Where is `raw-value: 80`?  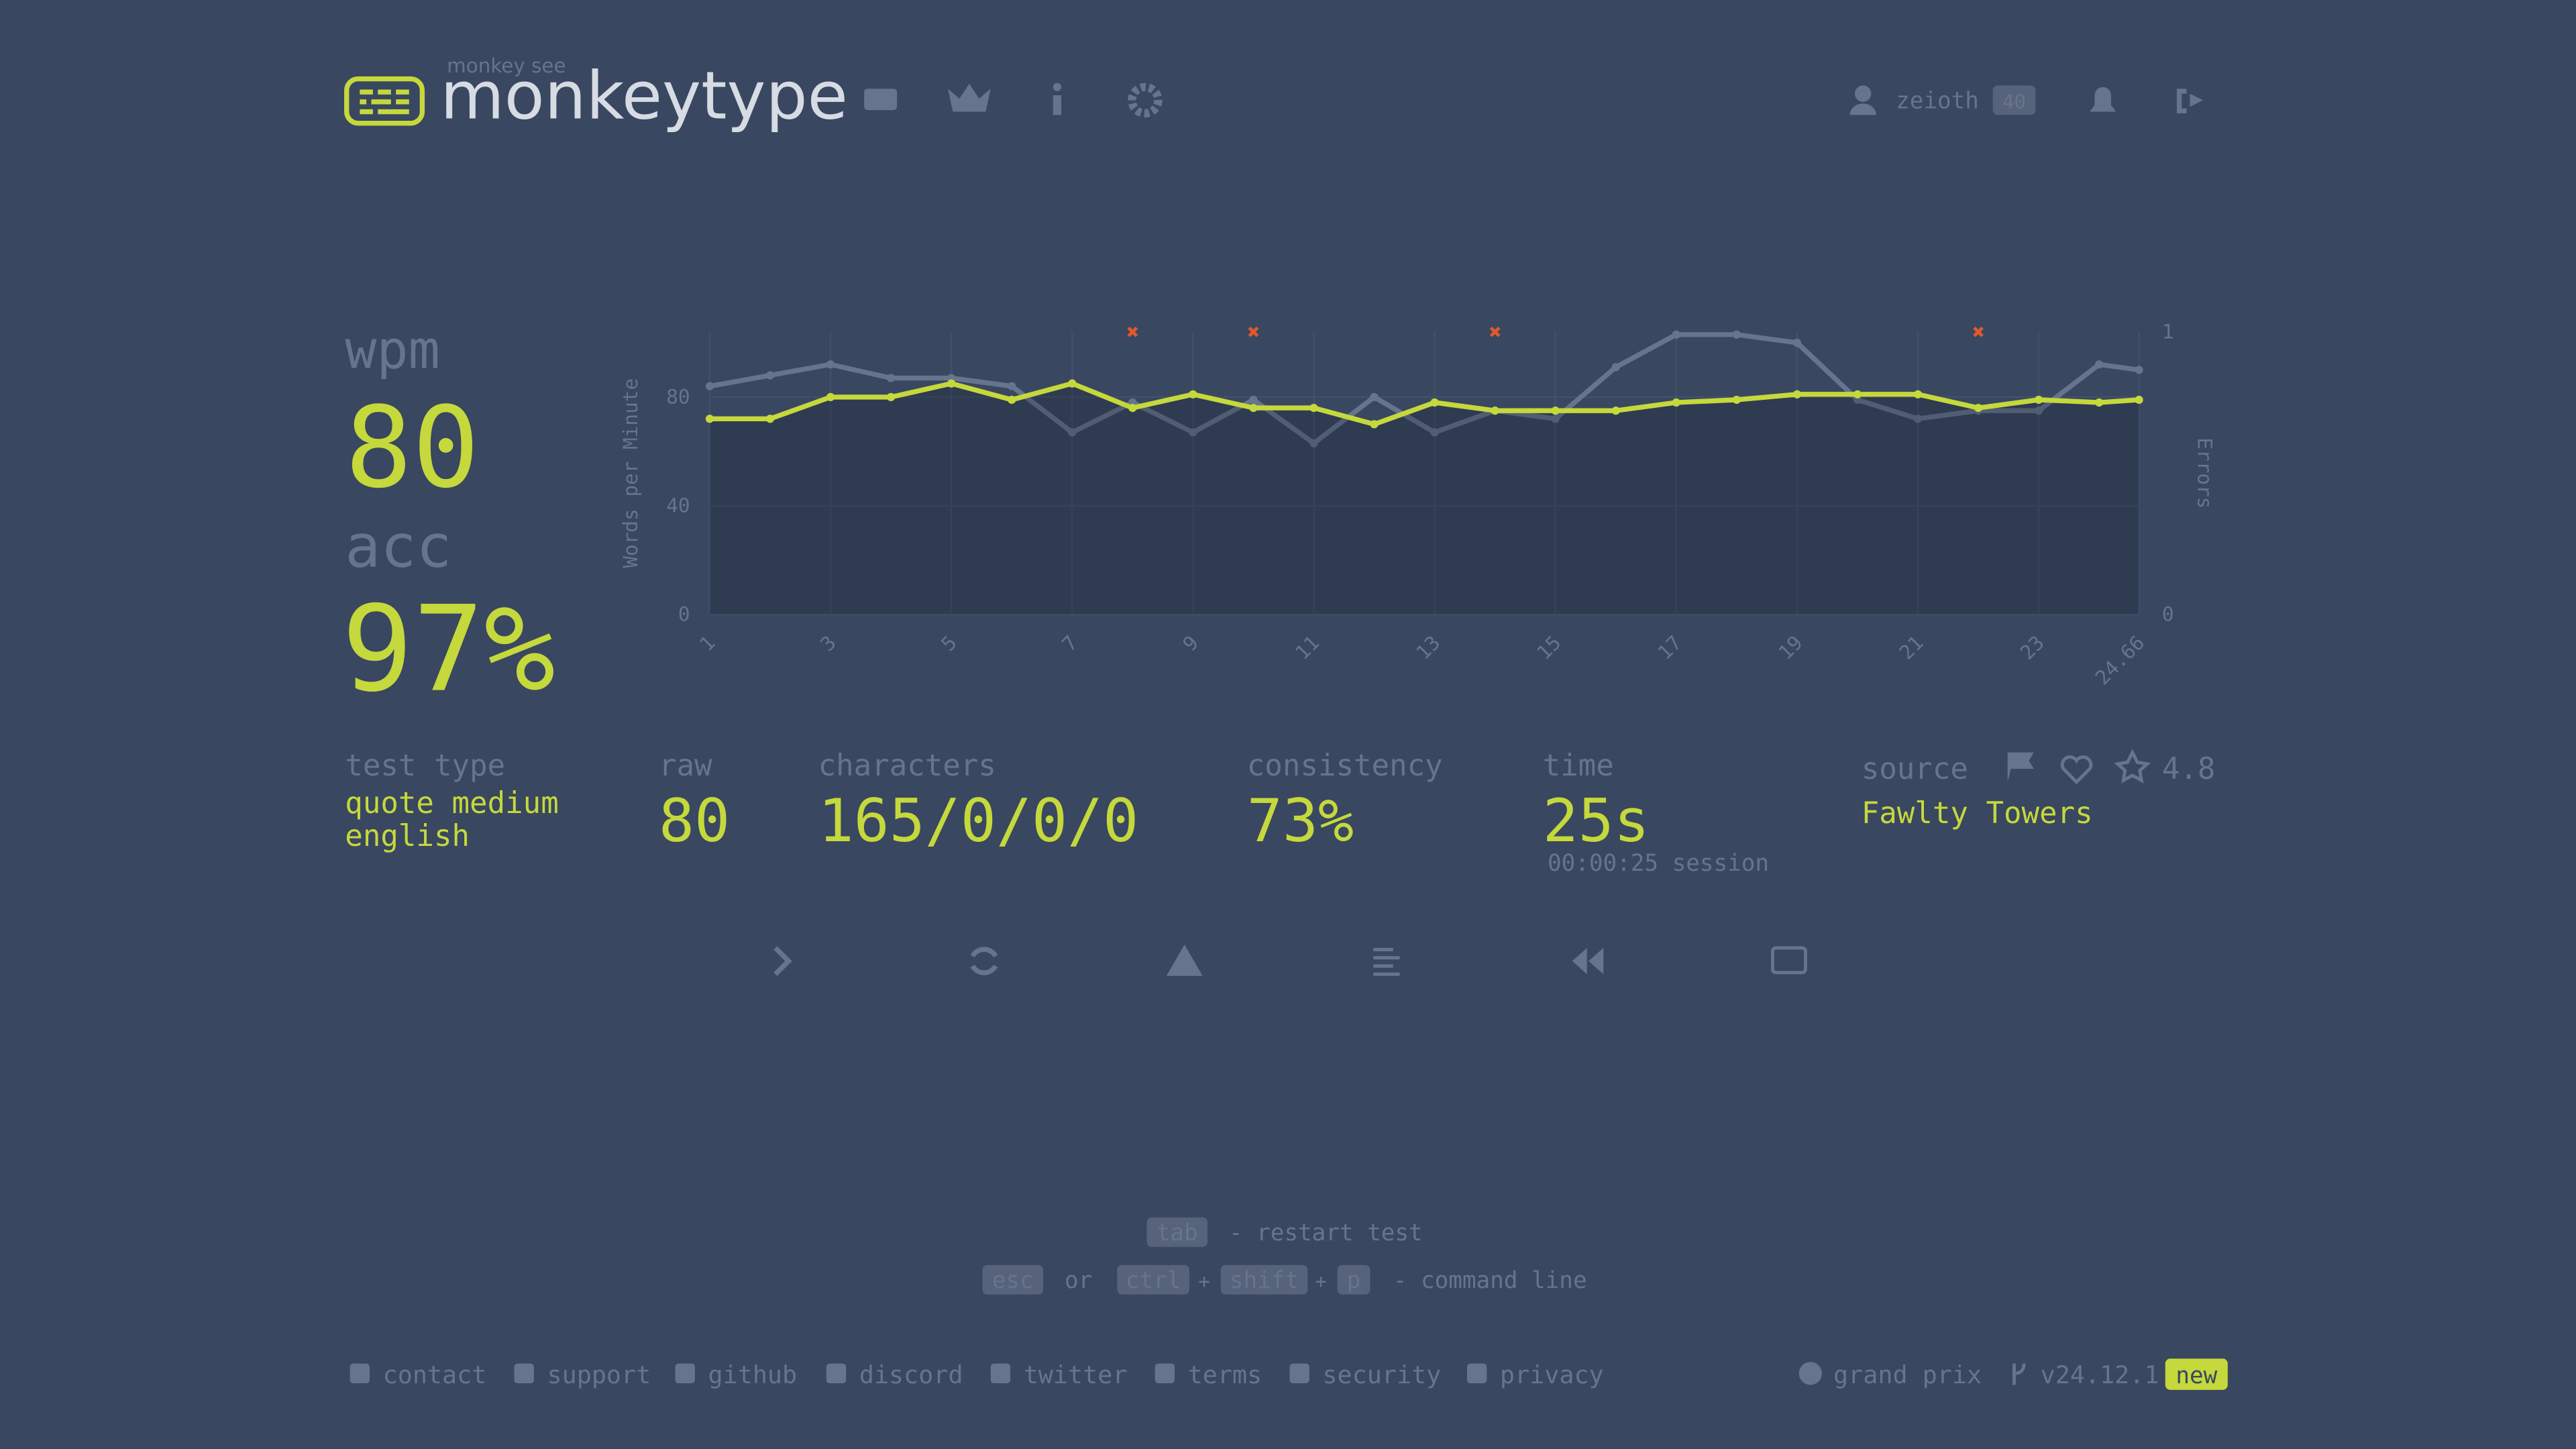
raw-value: 80 is located at coordinates (694, 820).